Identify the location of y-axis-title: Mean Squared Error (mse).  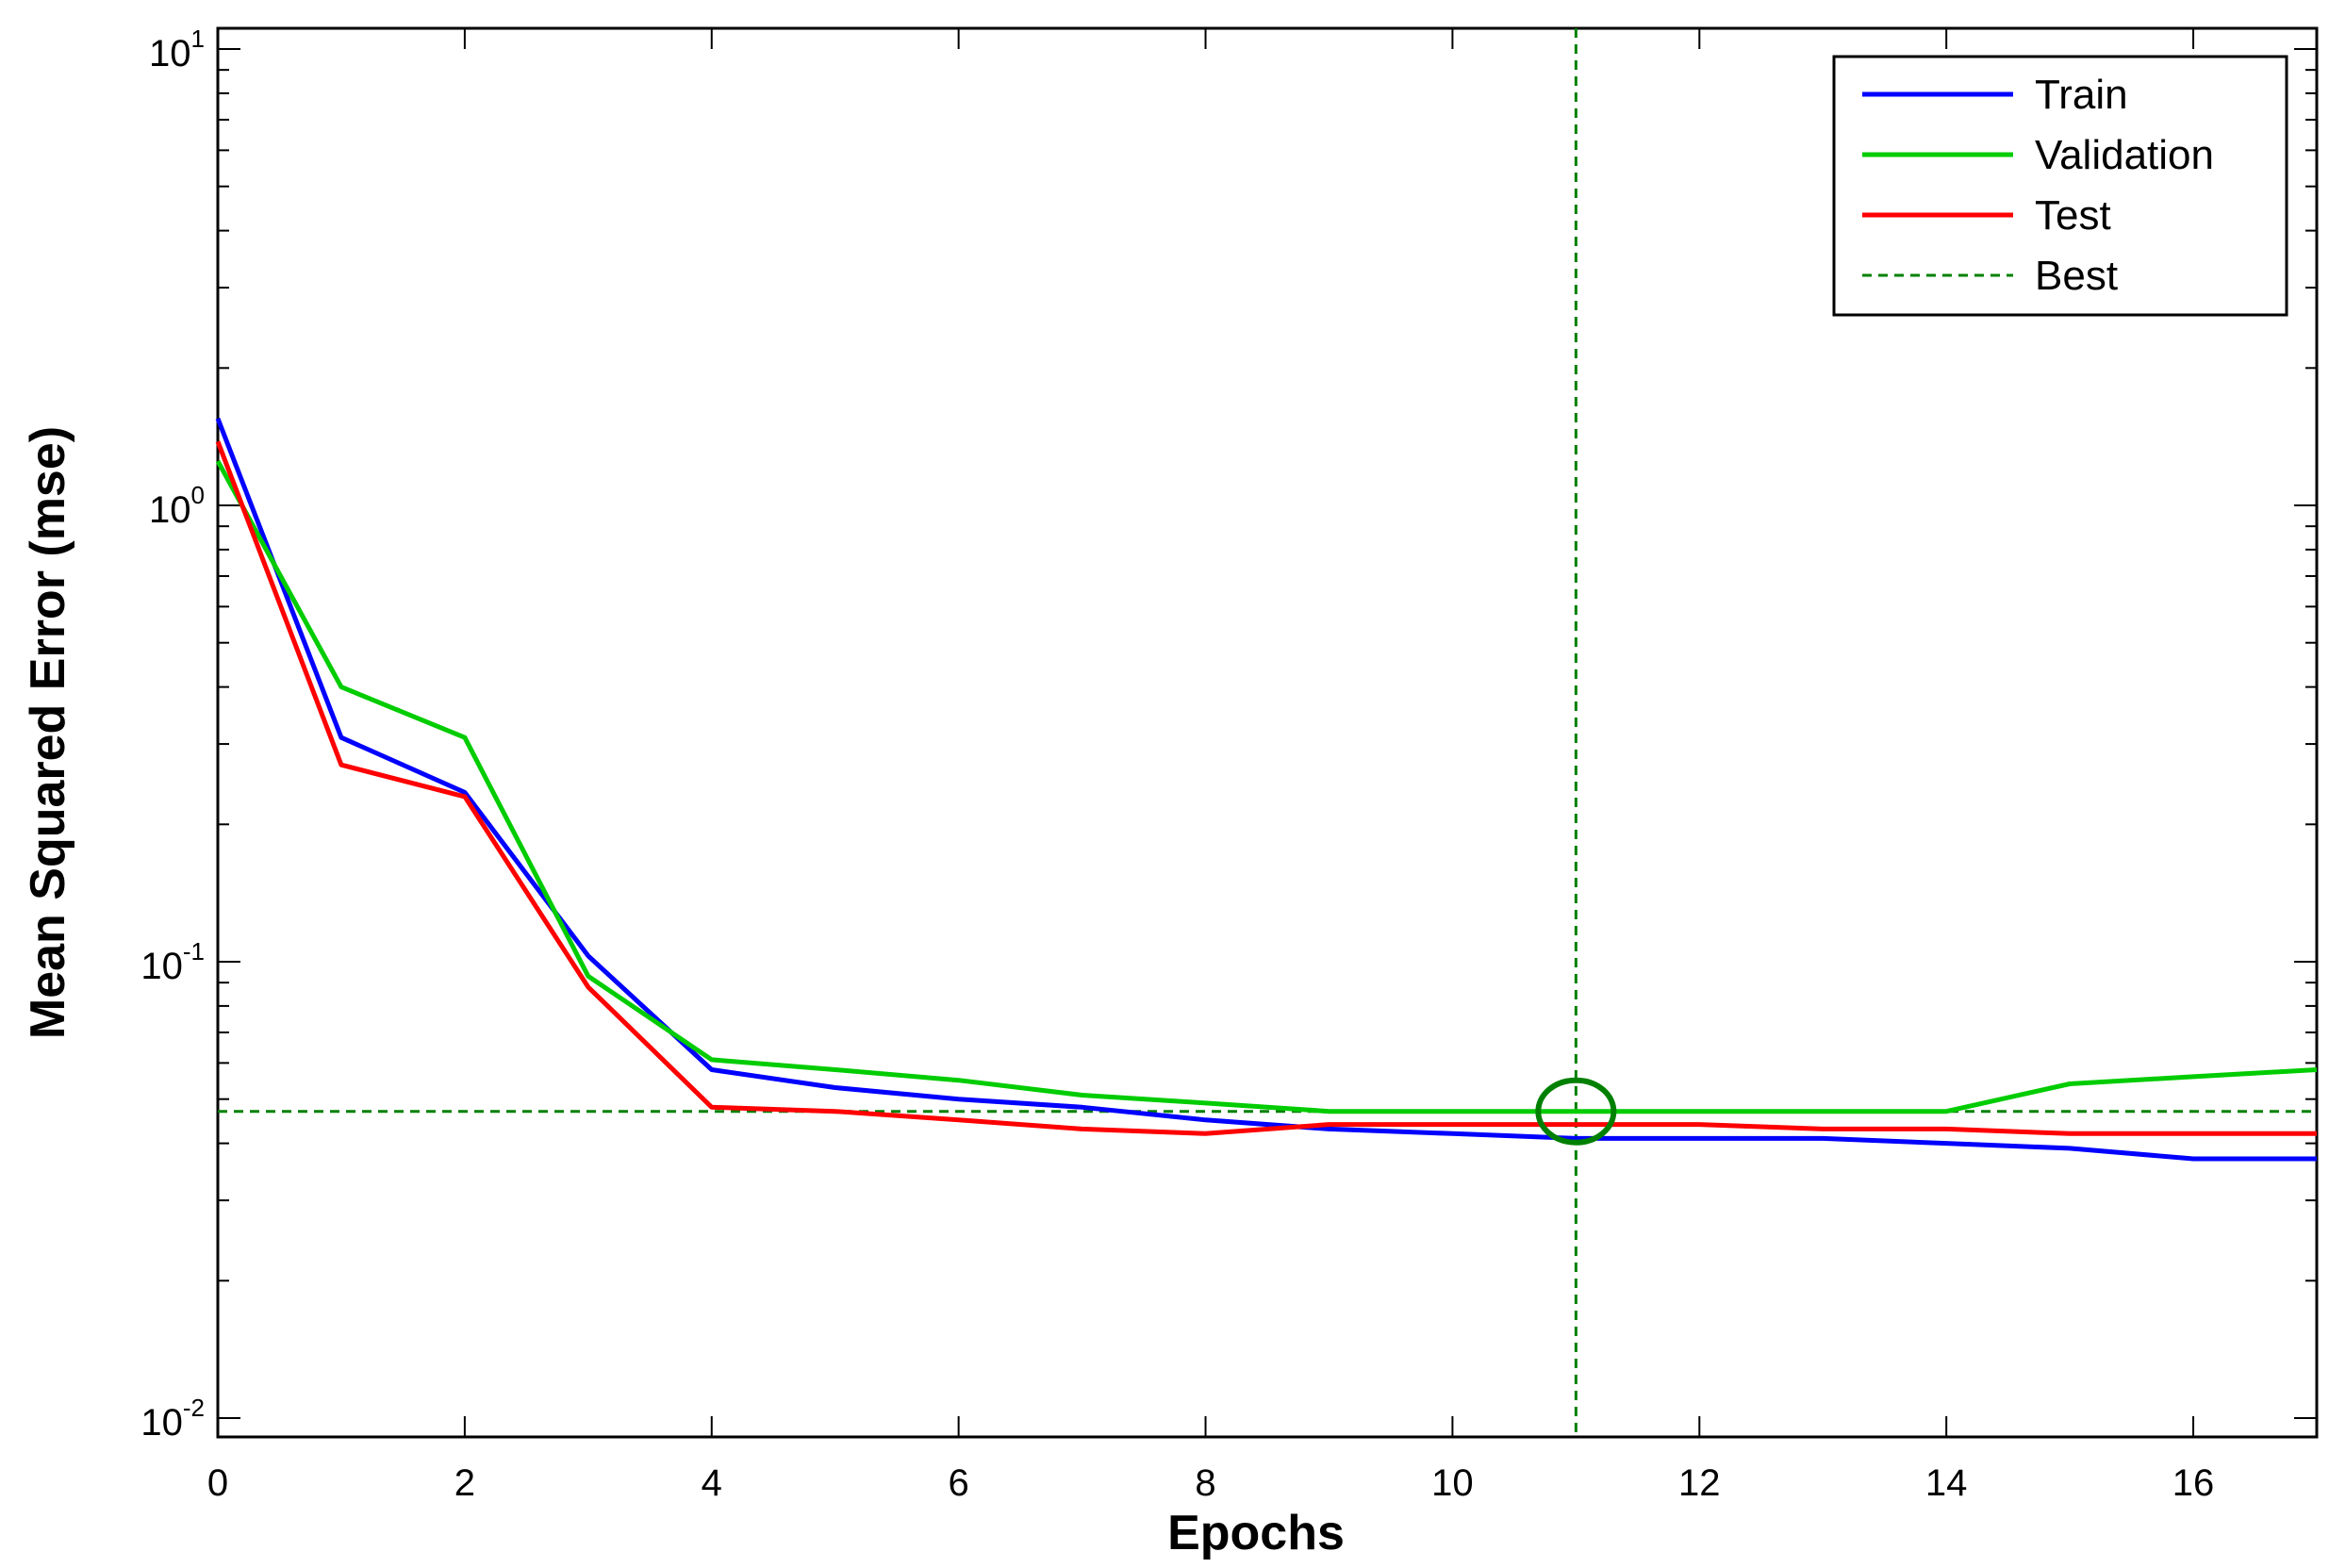
(48, 732).